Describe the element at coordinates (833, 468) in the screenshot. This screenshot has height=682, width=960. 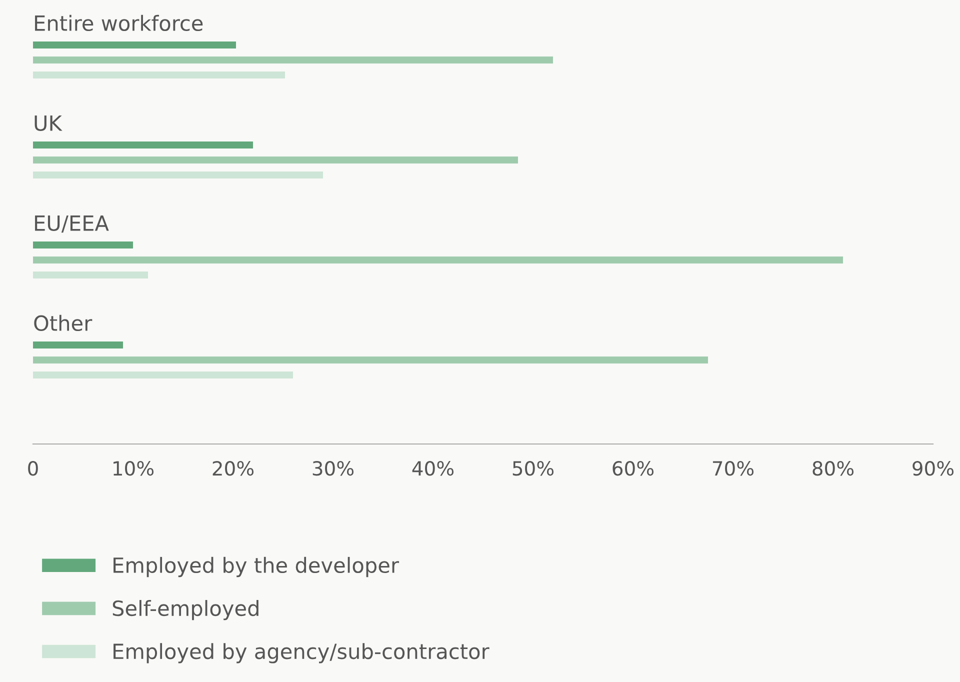
I see `x-tick-label: 80%` at that location.